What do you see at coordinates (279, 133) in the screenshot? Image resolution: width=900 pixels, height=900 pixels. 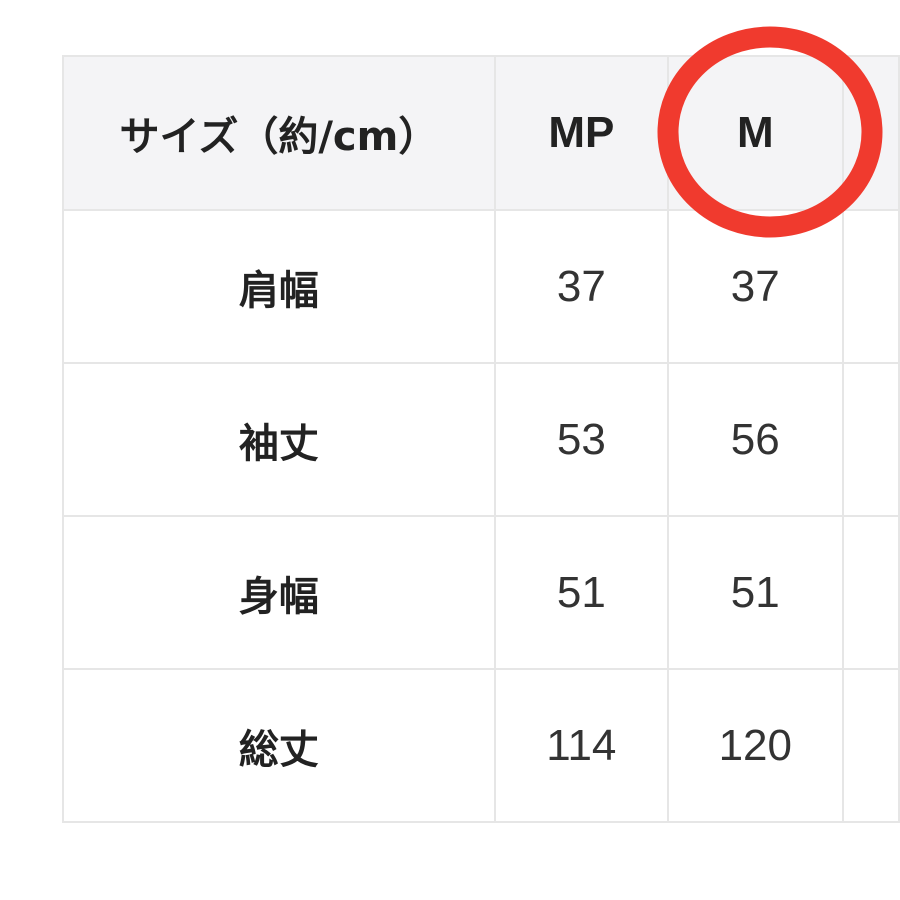 I see `header-size: サイズ（約/cm）` at bounding box center [279, 133].